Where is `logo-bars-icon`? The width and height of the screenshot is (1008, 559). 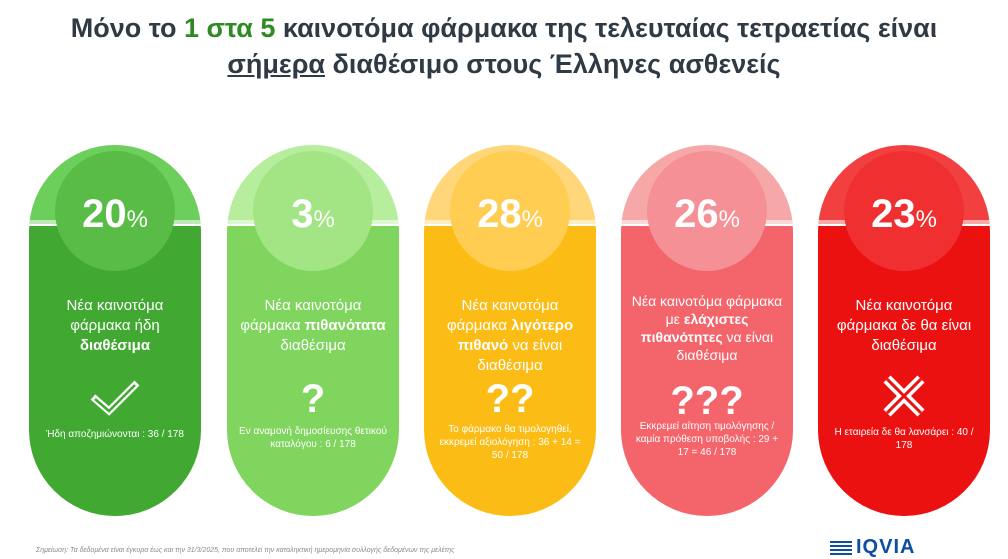
logo-bars-icon is located at coordinates (841, 547).